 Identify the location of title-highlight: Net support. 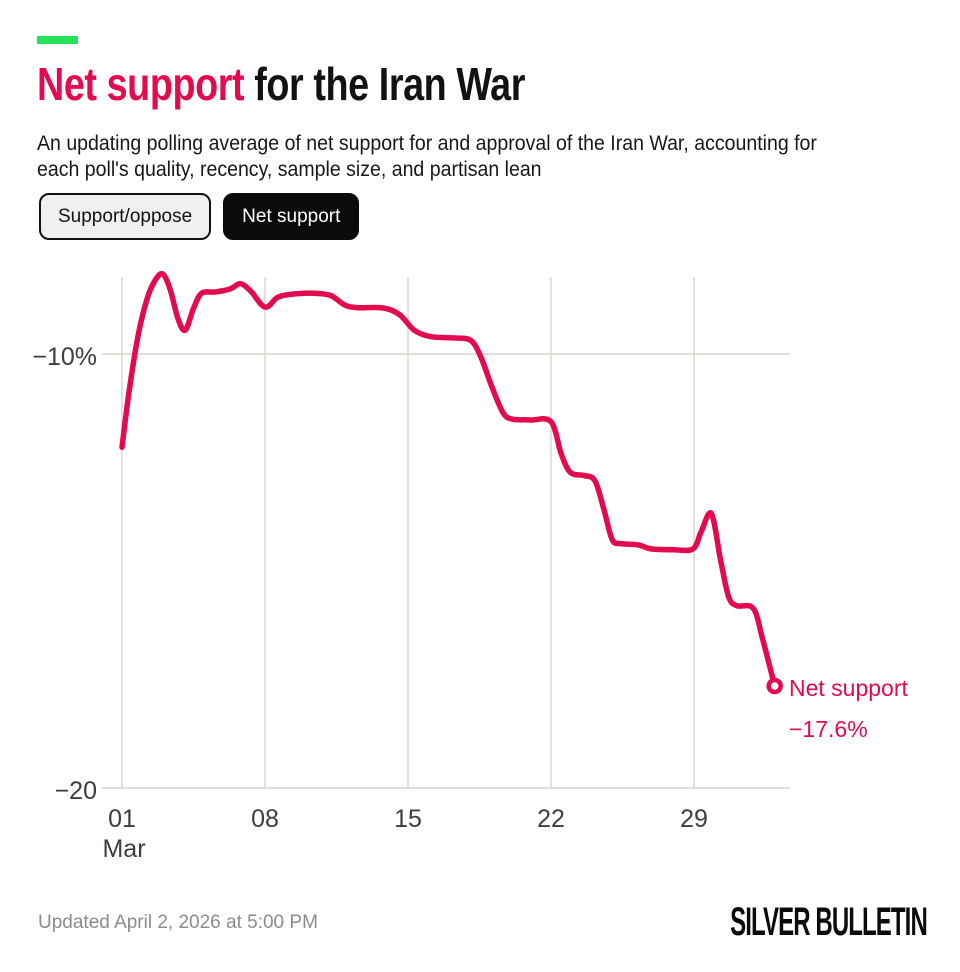
(141, 84).